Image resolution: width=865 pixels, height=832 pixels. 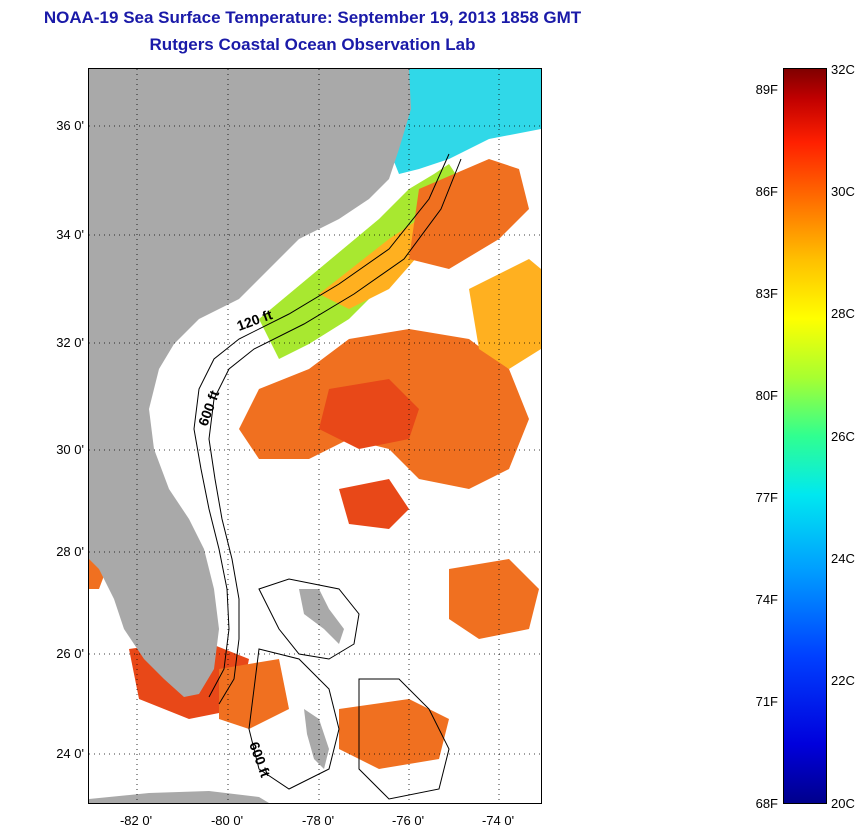 What do you see at coordinates (371, 264) in the screenshot?
I see `mid-water-shelf` at bounding box center [371, 264].